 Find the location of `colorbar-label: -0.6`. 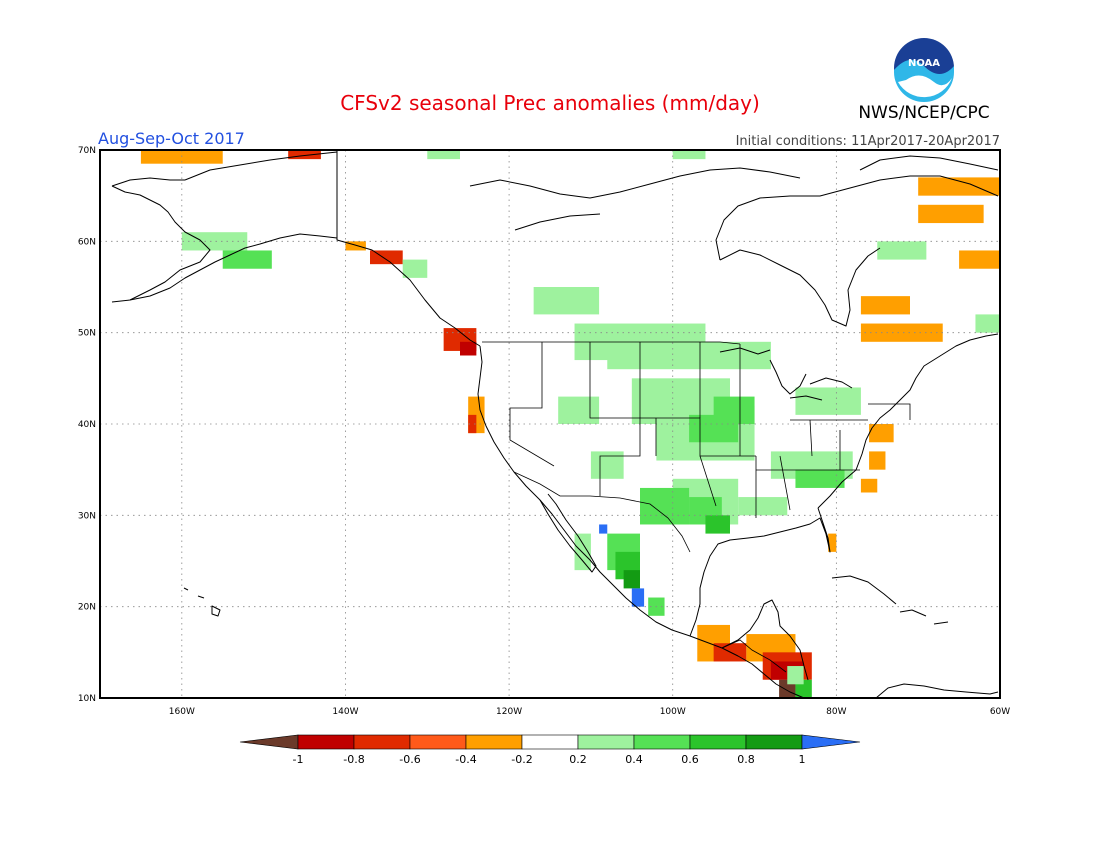

colorbar-label: -0.6 is located at coordinates (409, 759).